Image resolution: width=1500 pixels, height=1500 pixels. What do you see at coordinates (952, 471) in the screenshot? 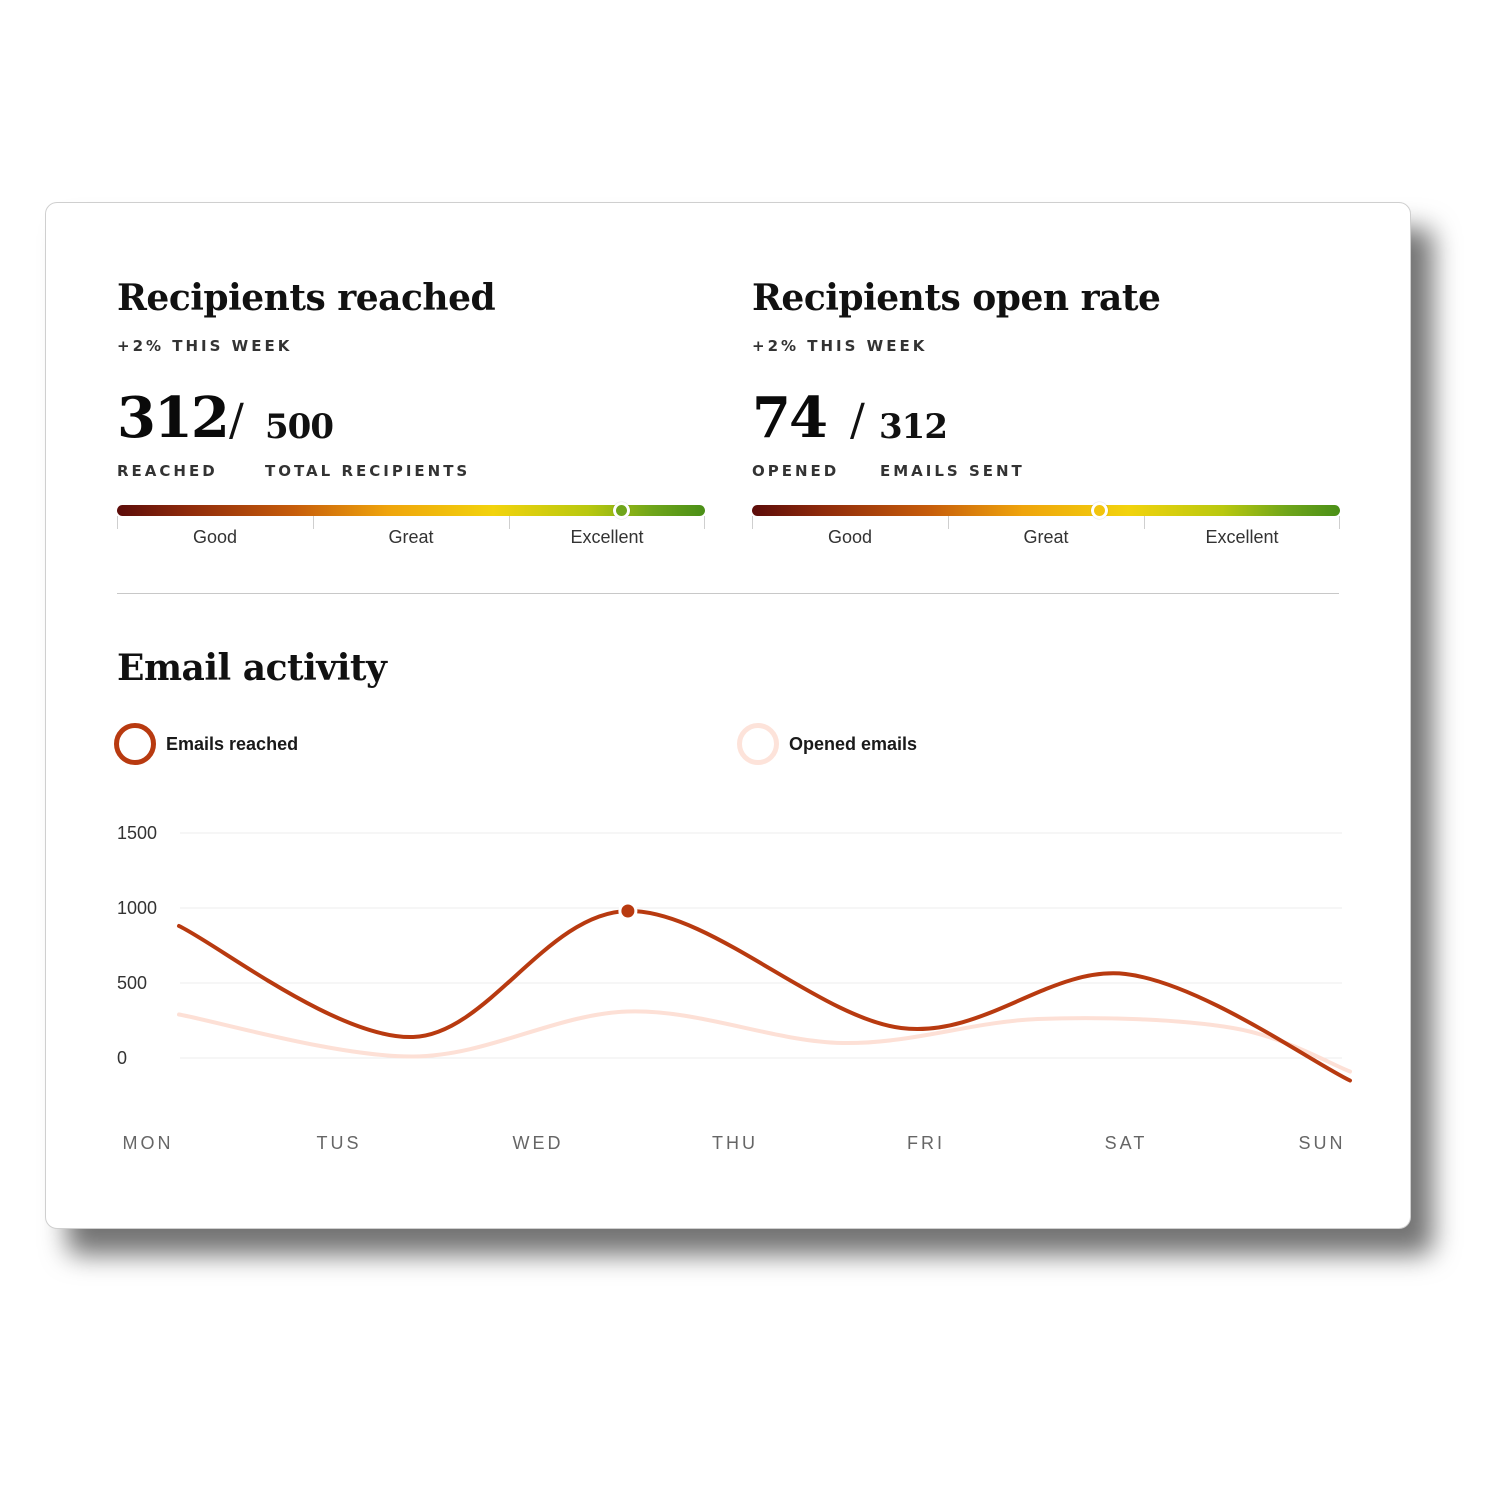
I see `metric-total-label: EMAILS SENT` at bounding box center [952, 471].